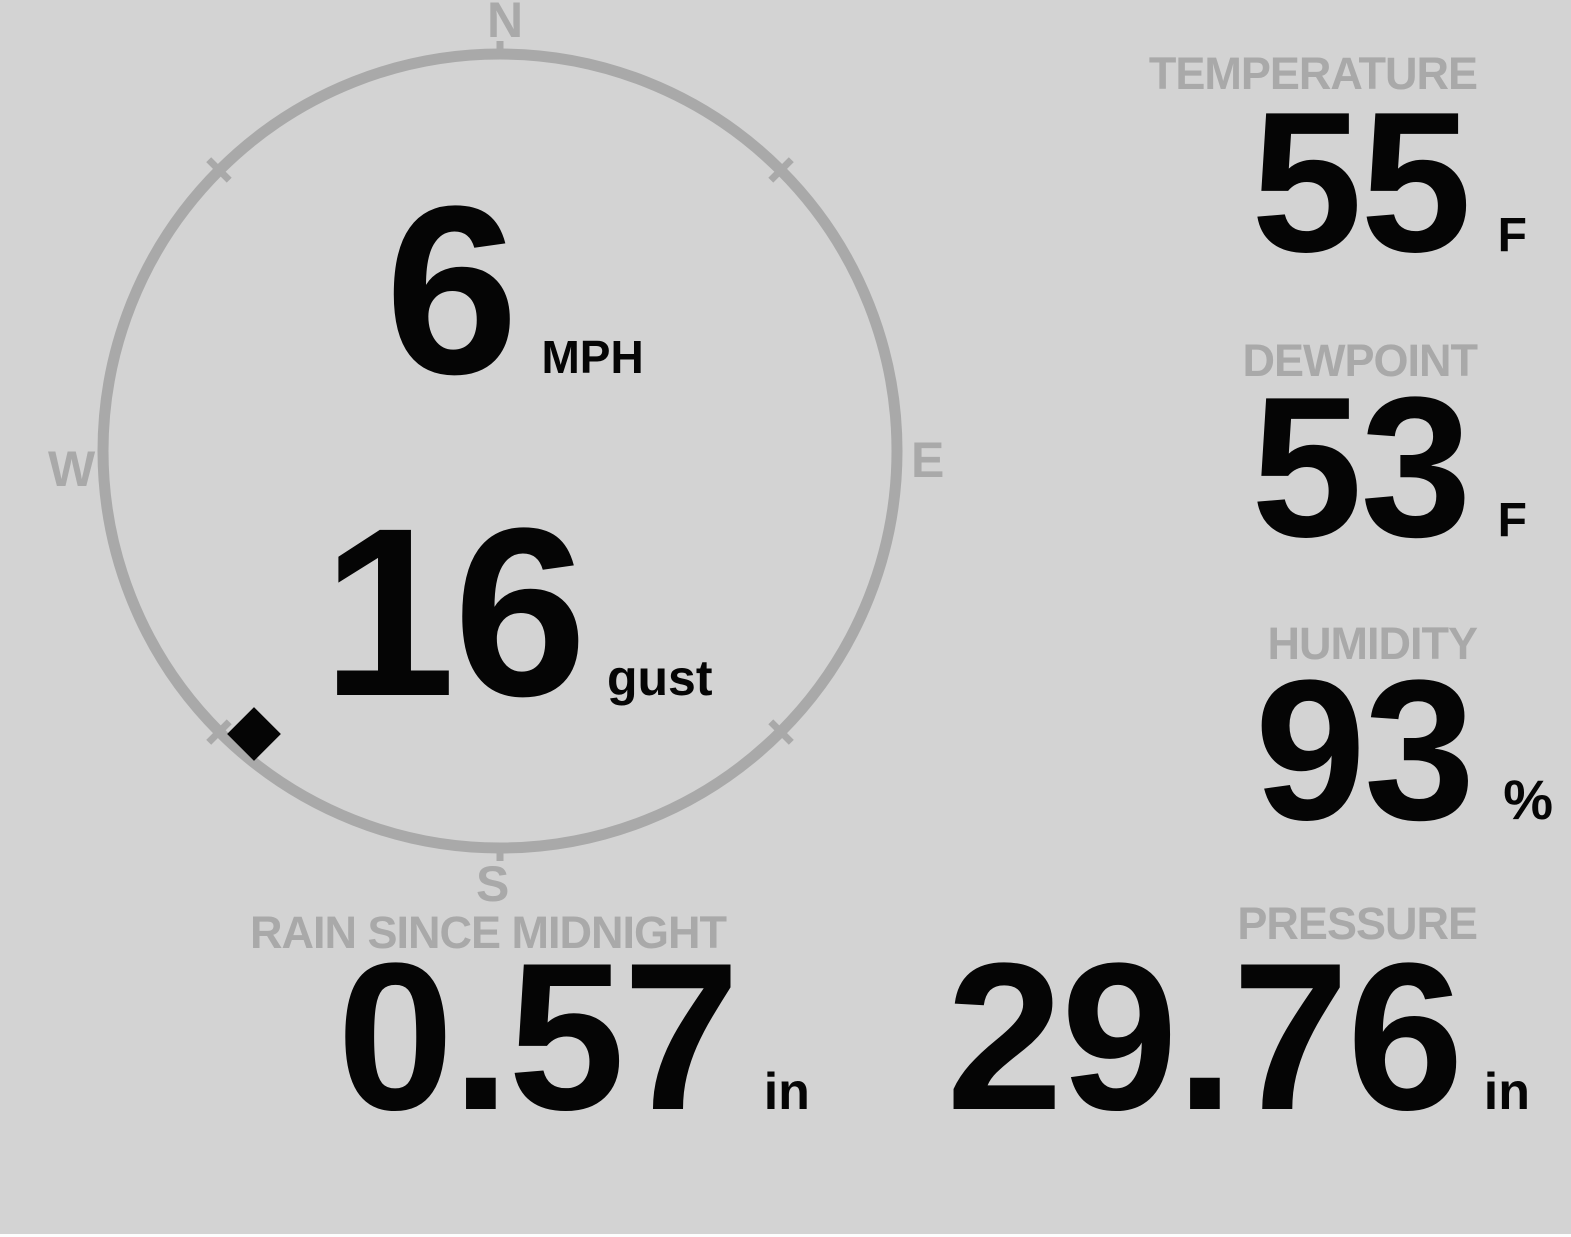  What do you see at coordinates (659, 678) in the screenshot?
I see `wind-gust-unit: gust` at bounding box center [659, 678].